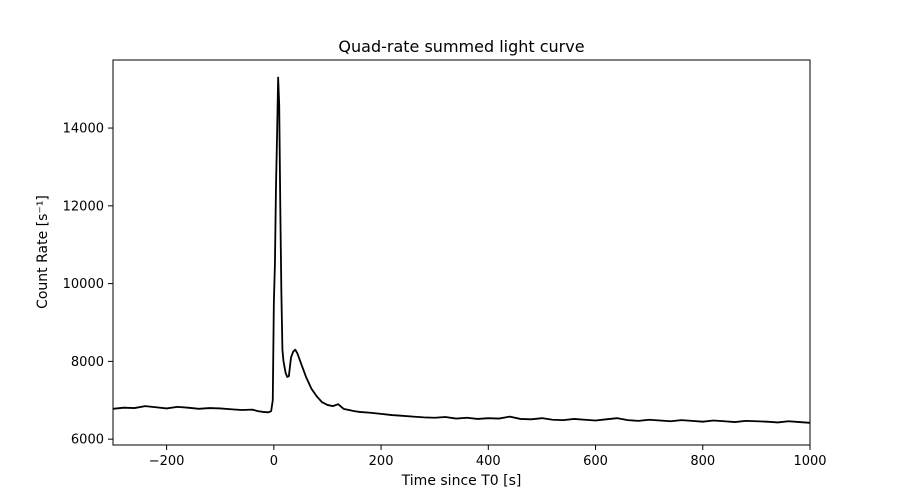 This screenshot has height=500, width=900. What do you see at coordinates (167, 461) in the screenshot?
I see `x-tick-label: −200` at bounding box center [167, 461].